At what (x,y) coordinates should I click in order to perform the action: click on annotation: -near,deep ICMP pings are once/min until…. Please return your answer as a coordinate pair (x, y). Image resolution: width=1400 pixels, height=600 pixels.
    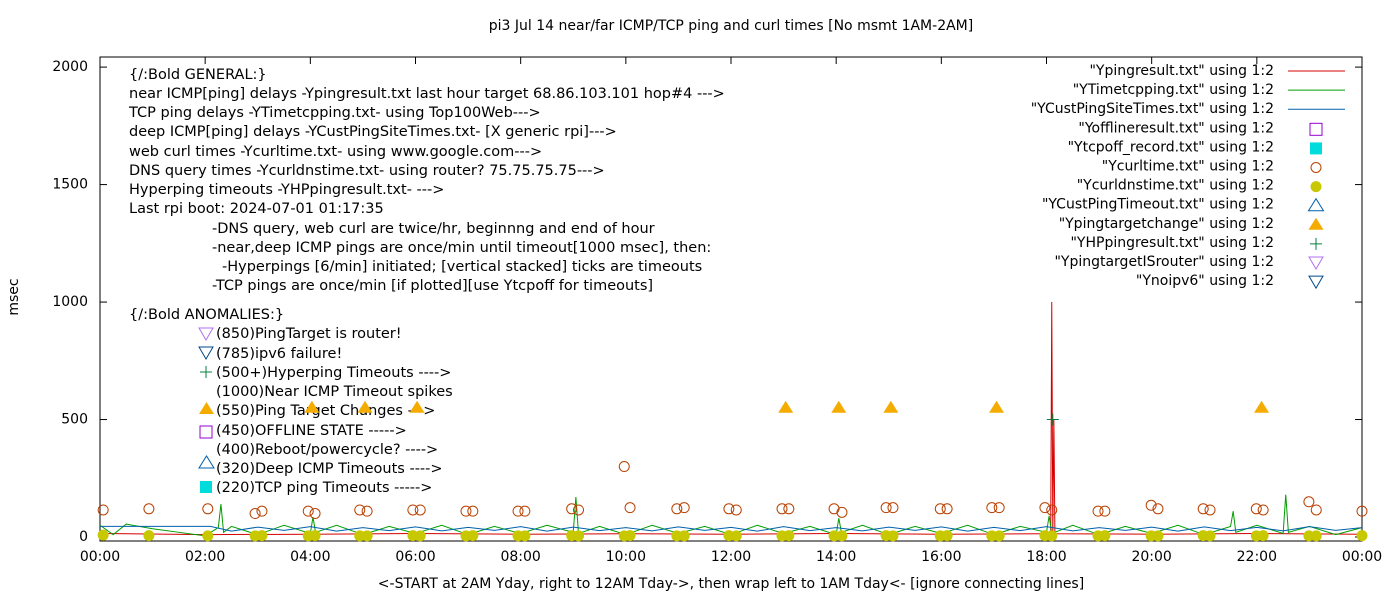
    Looking at the image, I should click on (461, 248).